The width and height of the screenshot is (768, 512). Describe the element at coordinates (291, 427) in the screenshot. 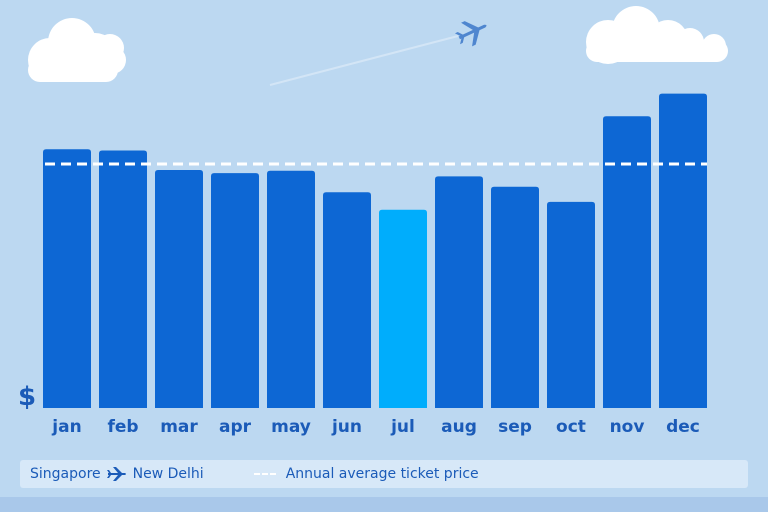

I see `x-tick-label: may` at that location.